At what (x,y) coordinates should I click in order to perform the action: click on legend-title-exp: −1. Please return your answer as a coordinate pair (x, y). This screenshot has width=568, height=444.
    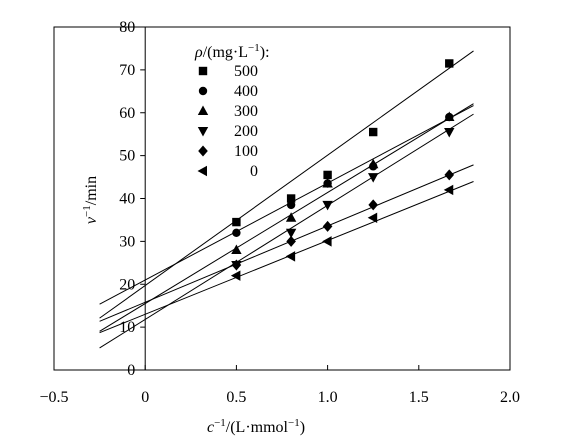
    Looking at the image, I should click on (254, 48).